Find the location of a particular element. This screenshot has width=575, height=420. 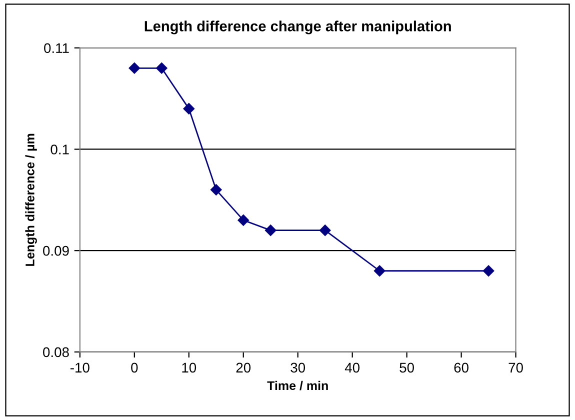

y-axis-title: Length difference / µm is located at coordinates (31, 200).